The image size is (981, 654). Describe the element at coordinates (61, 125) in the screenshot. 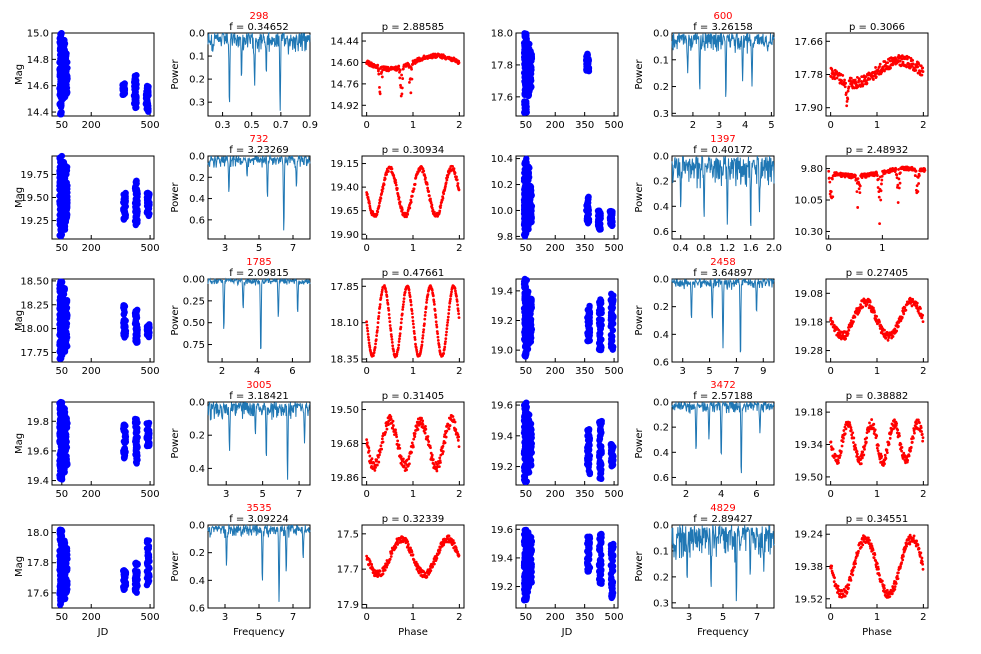

I see `x-tick-label: 50` at that location.